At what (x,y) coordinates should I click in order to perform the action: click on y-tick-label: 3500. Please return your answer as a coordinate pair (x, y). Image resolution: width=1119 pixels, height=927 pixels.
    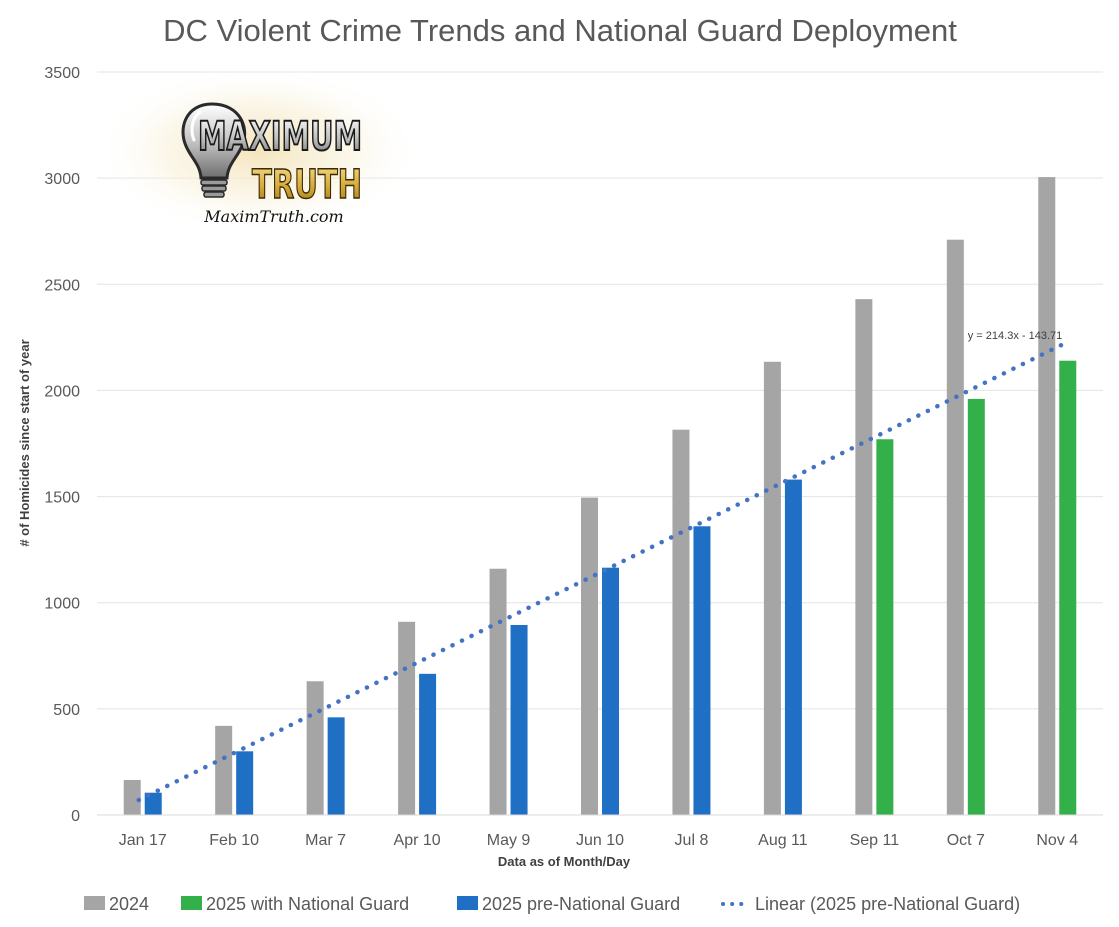
    Looking at the image, I should click on (62, 73).